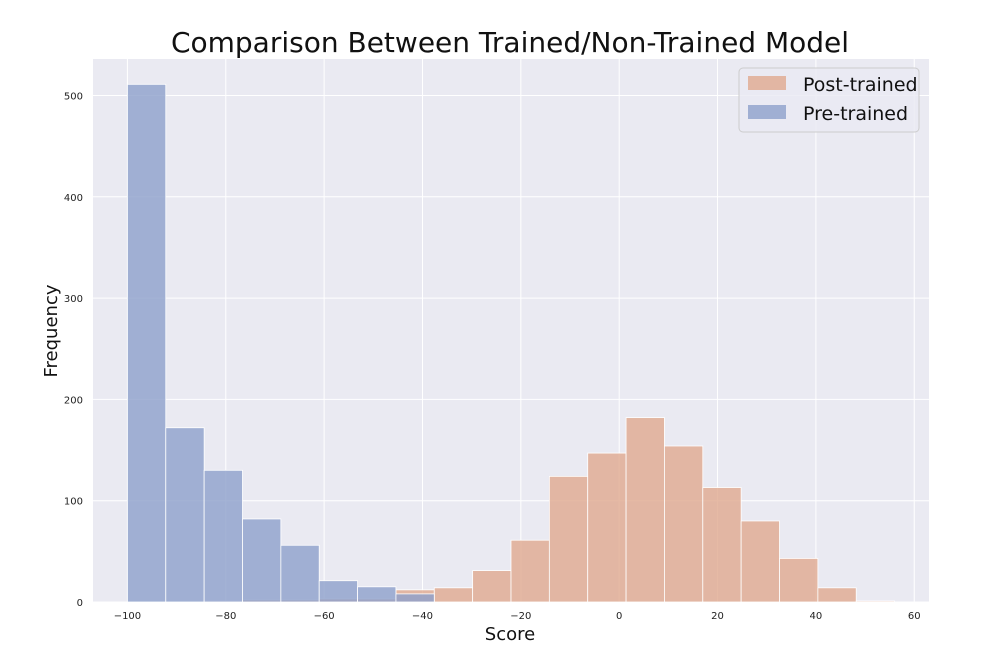 Image resolution: width=1005 pixels, height=671 pixels. I want to click on y-tick-label: 300, so click(73, 299).